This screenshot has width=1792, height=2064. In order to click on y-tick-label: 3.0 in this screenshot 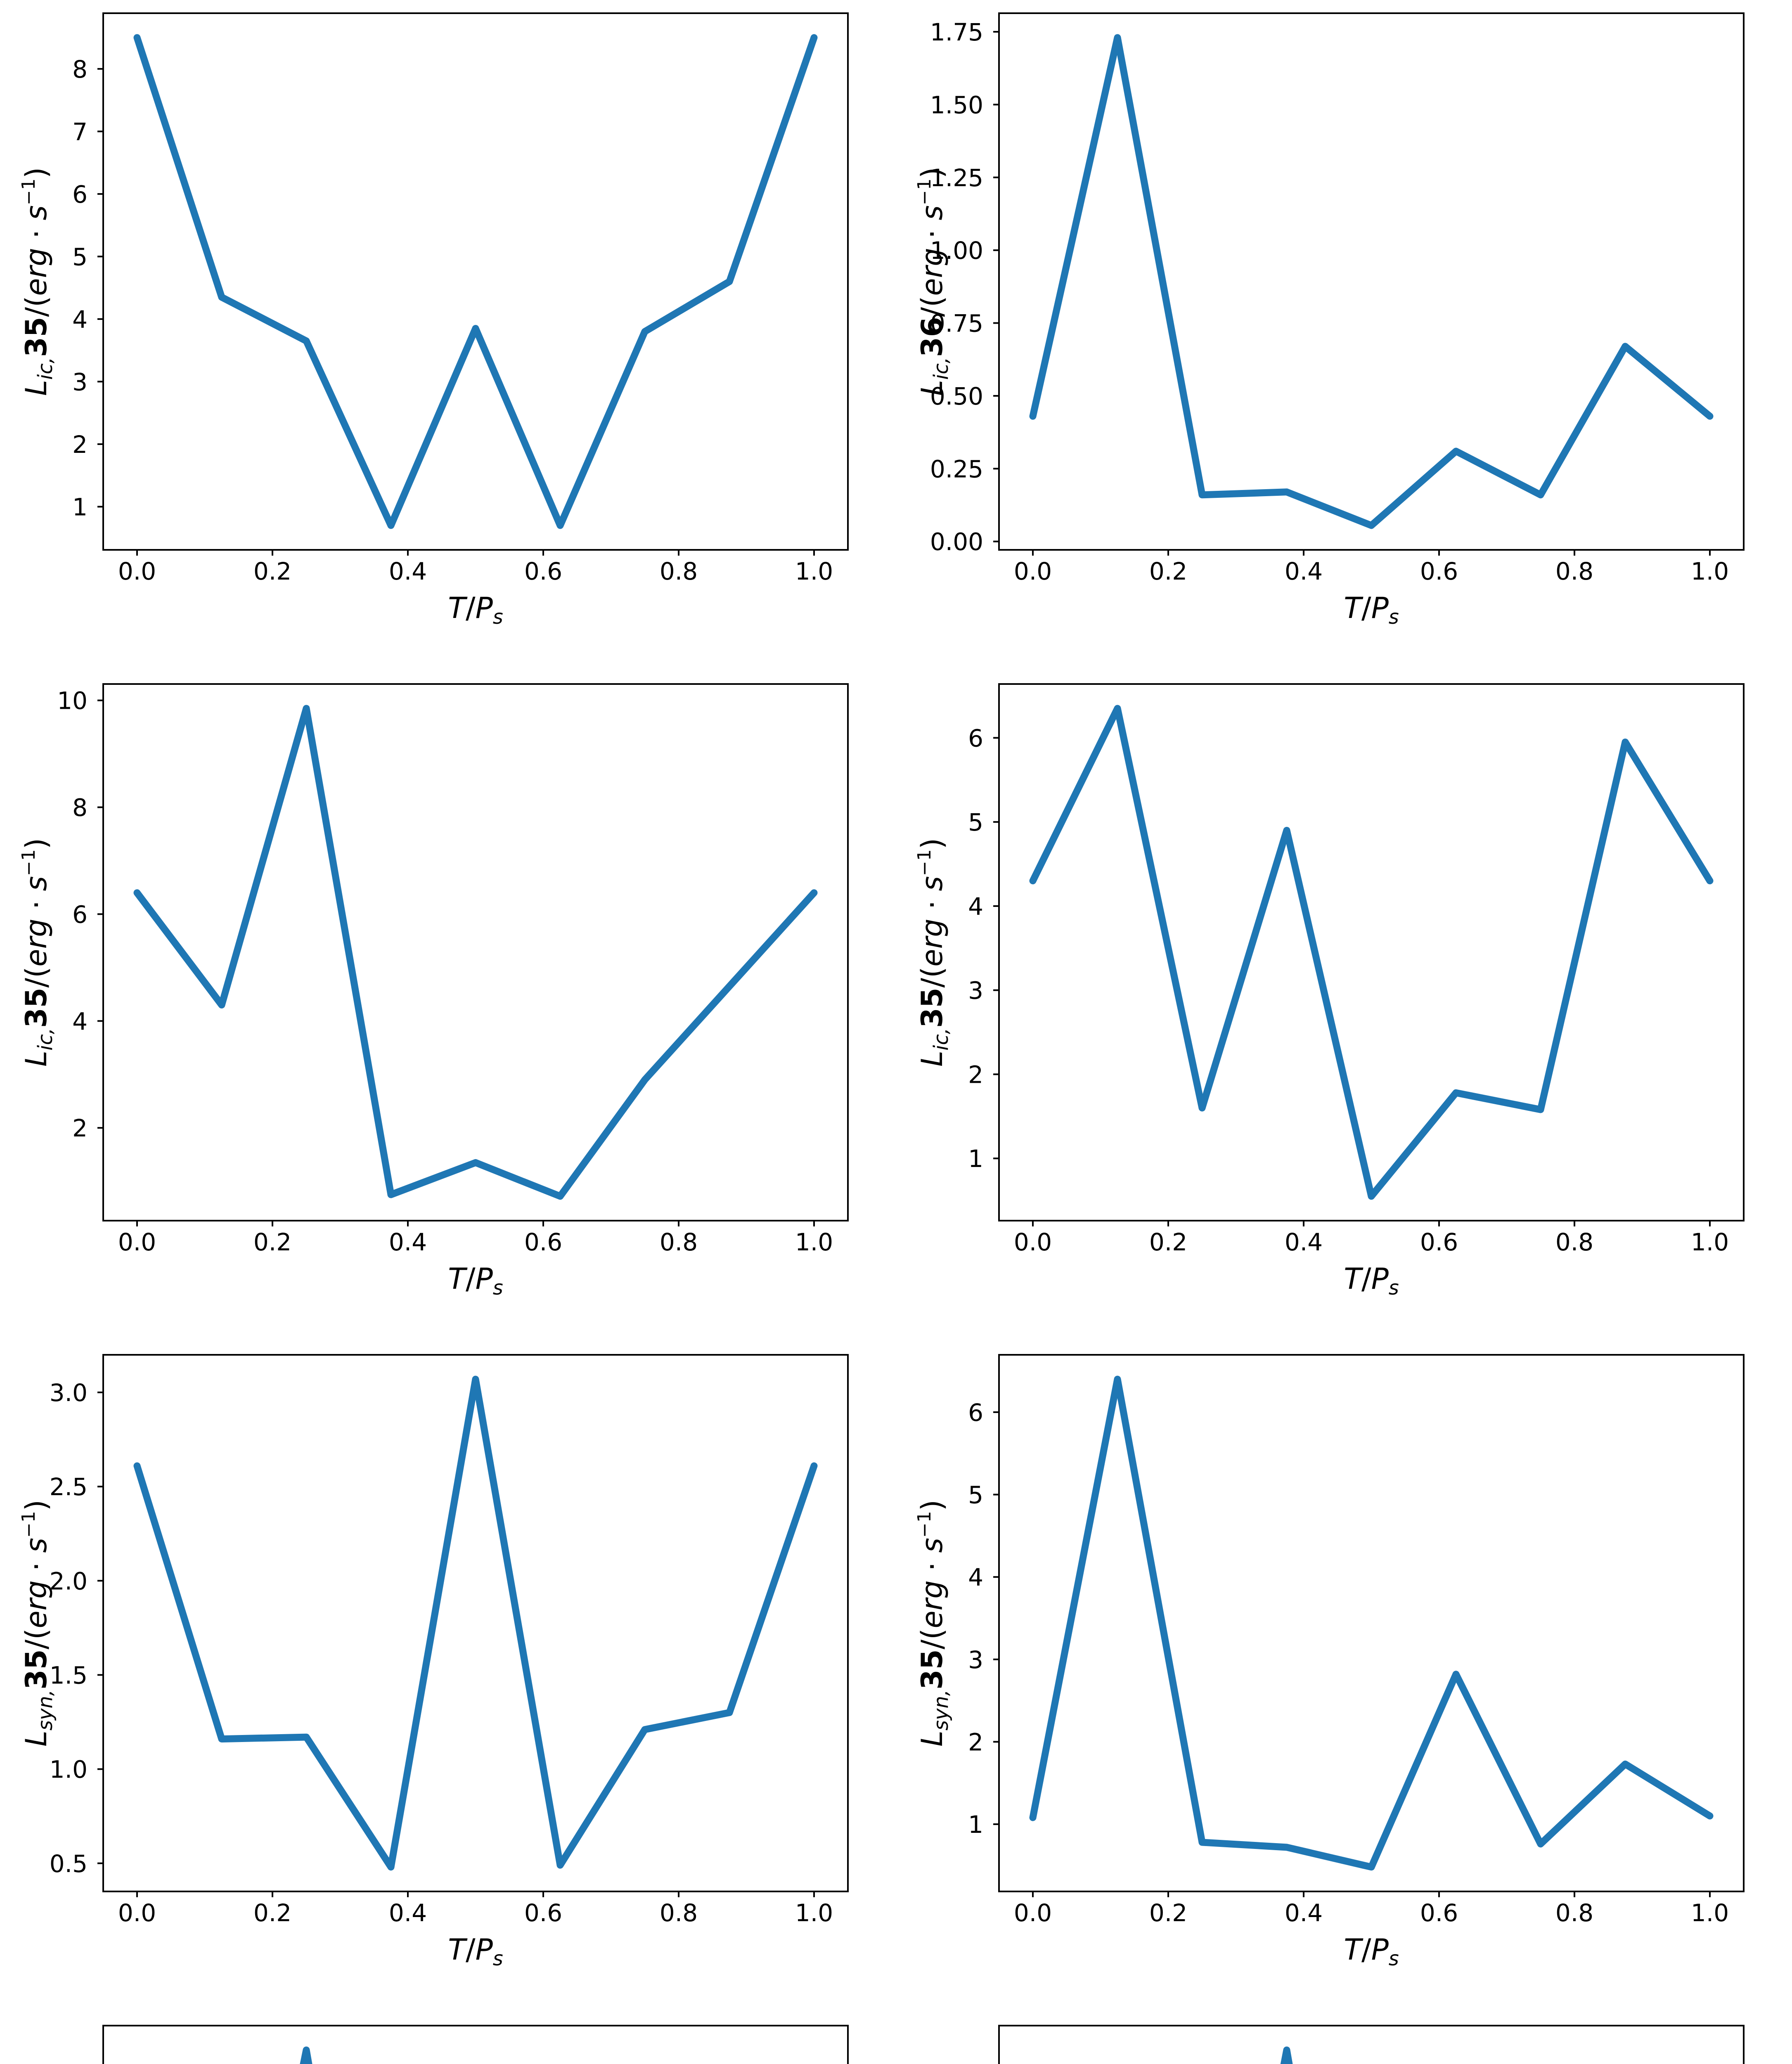, I will do `click(69, 1393)`.